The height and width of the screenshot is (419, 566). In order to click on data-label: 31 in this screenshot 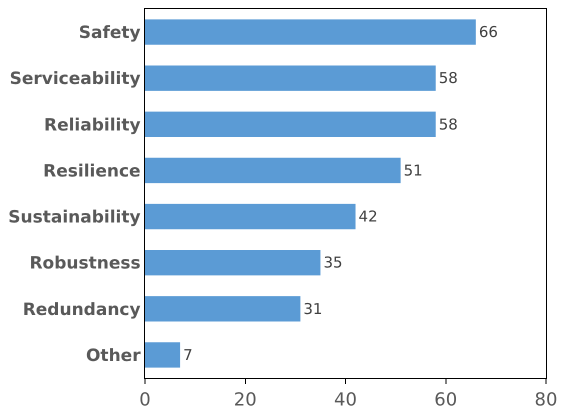, I will do `click(312, 309)`.